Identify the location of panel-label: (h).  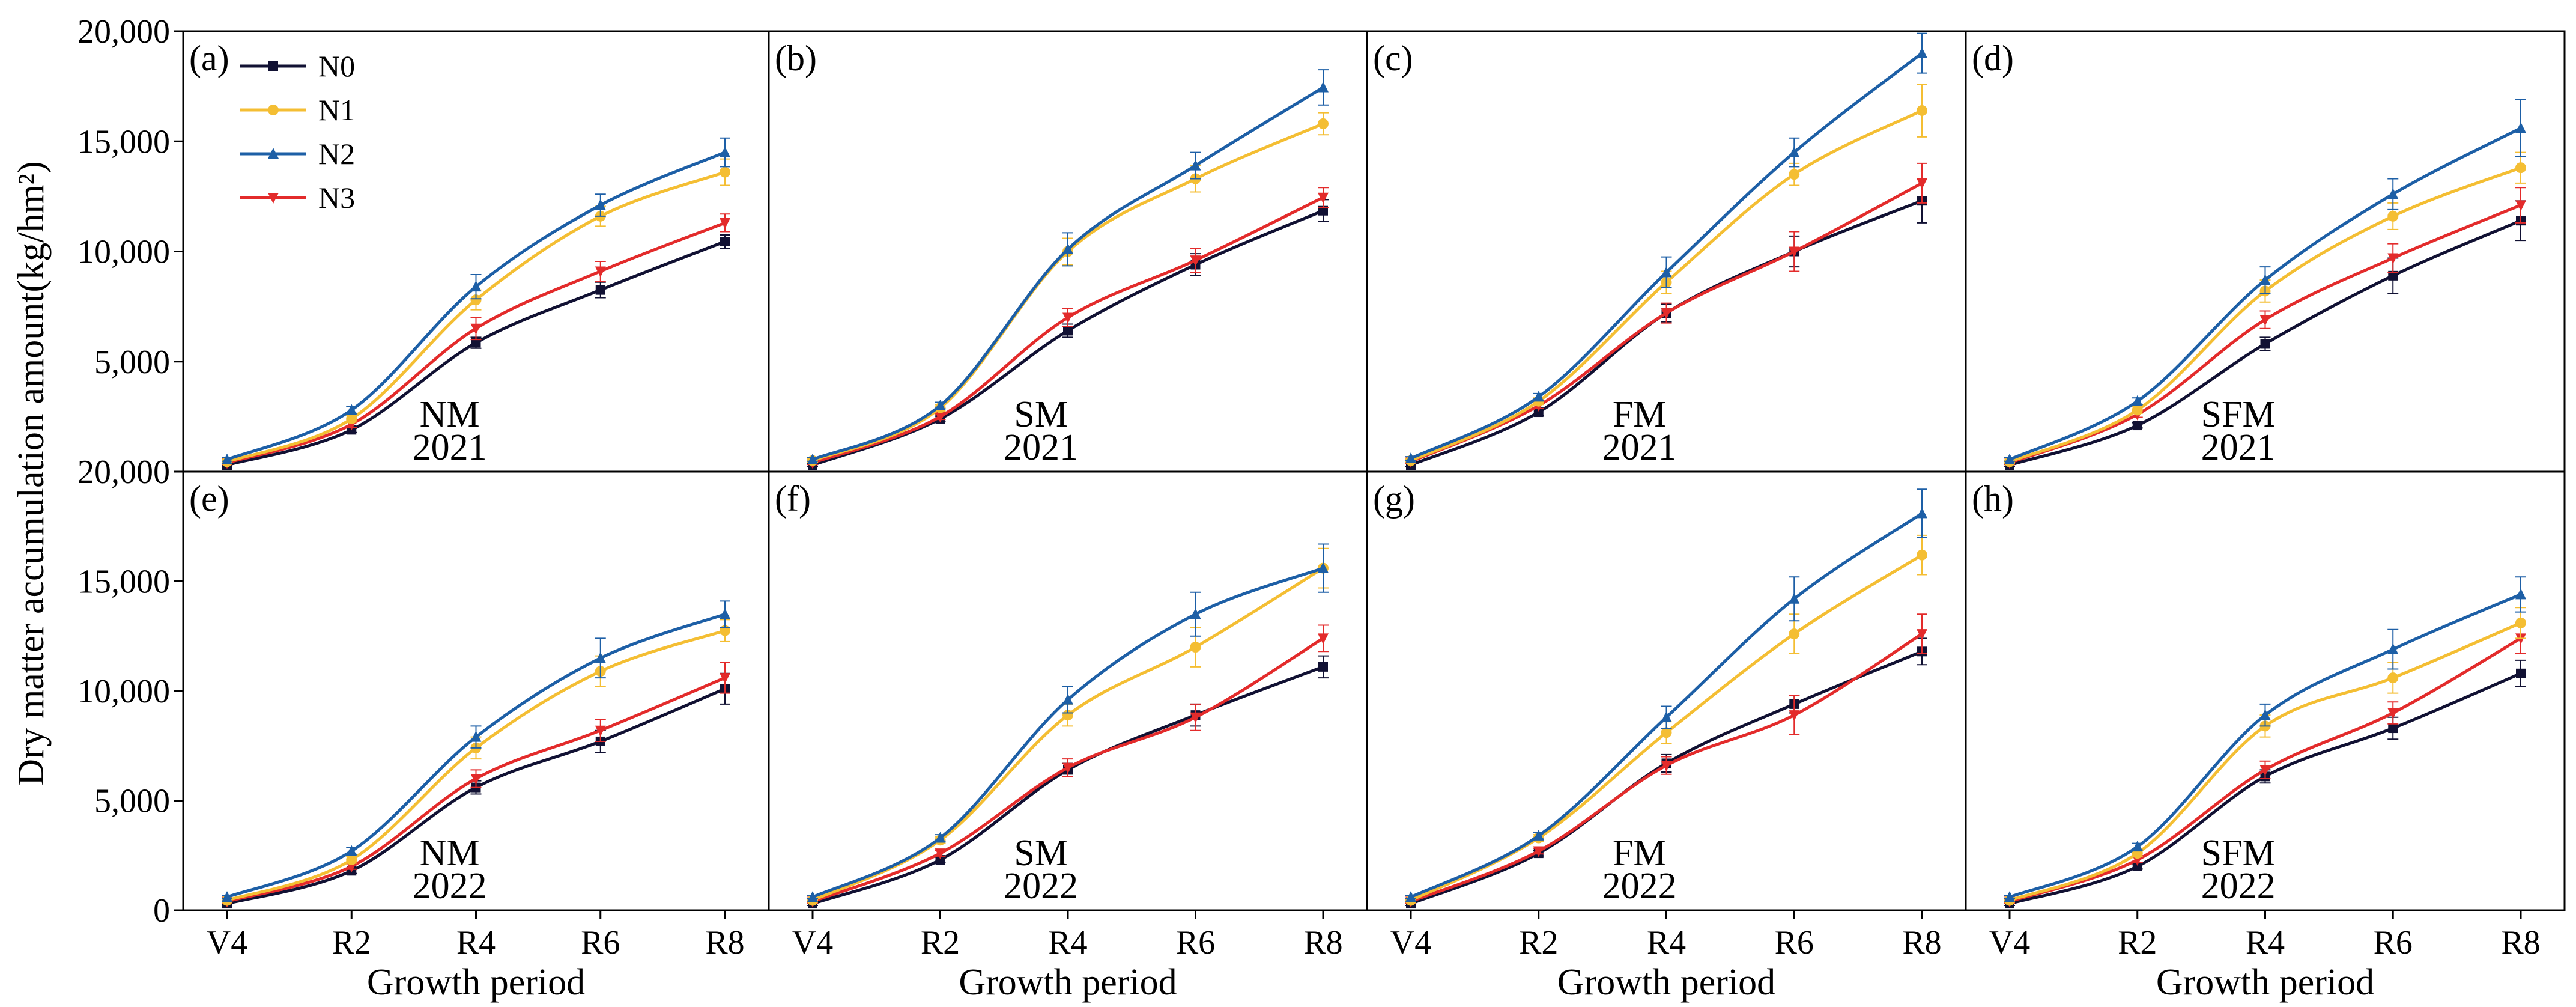
(1993, 499).